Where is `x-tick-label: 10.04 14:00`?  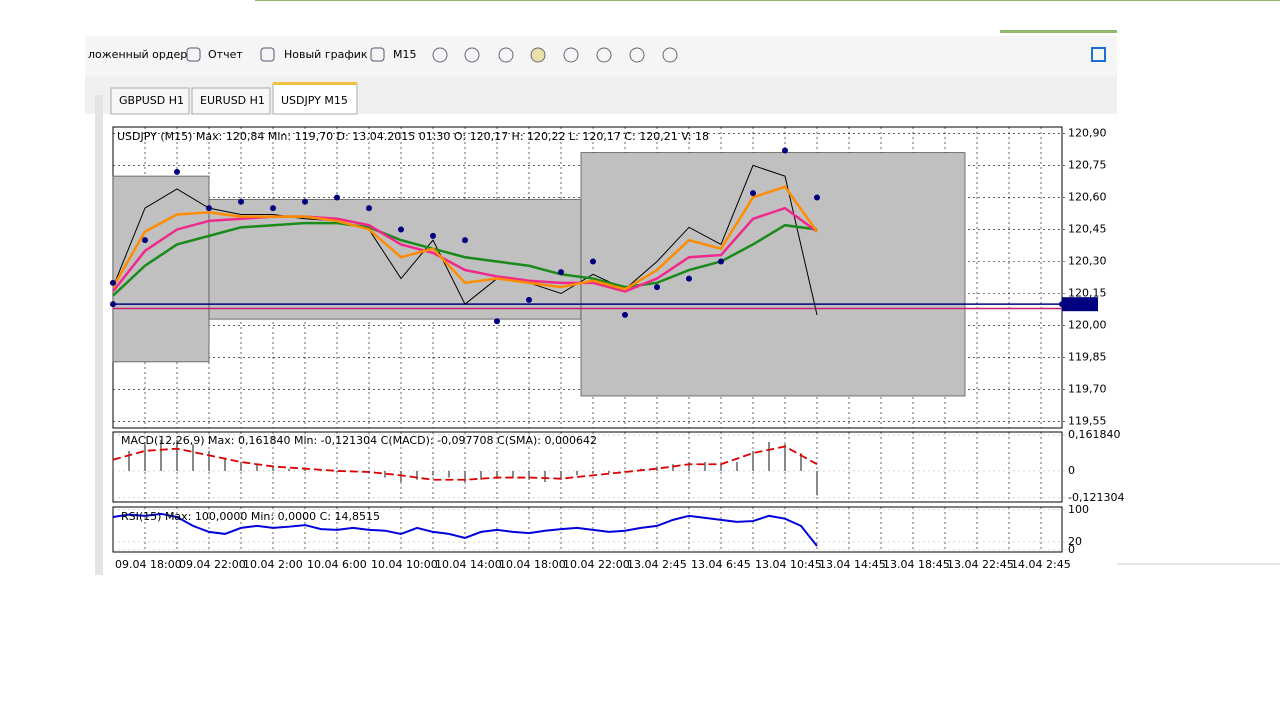 x-tick-label: 10.04 14:00 is located at coordinates (468, 564).